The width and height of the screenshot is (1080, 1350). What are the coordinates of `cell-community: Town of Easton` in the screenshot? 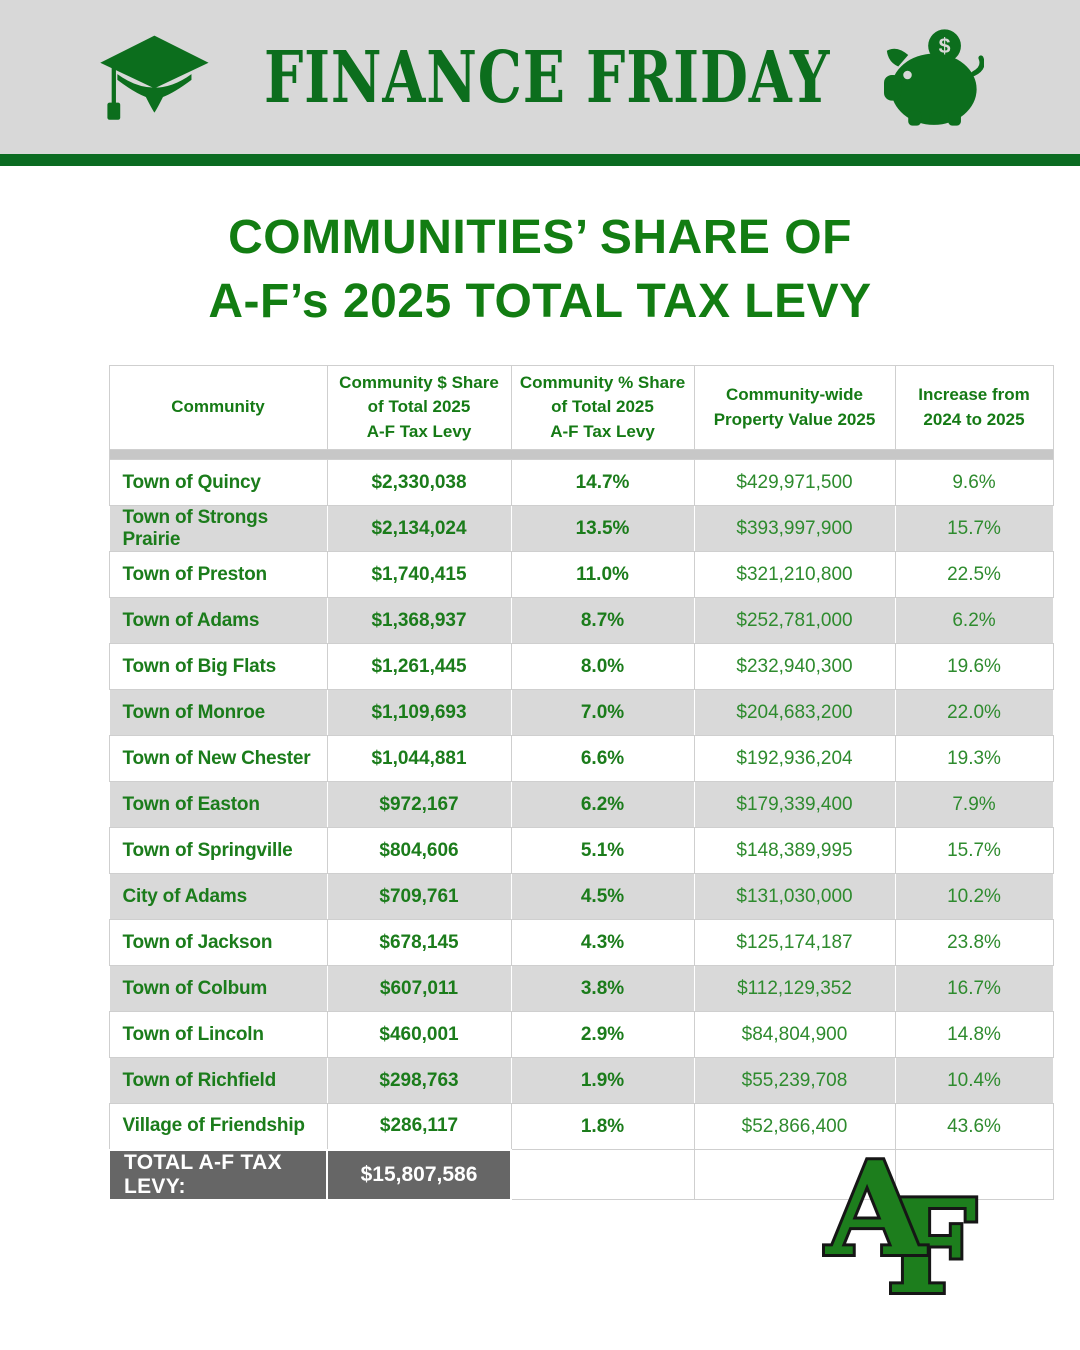 It's located at (218, 804).